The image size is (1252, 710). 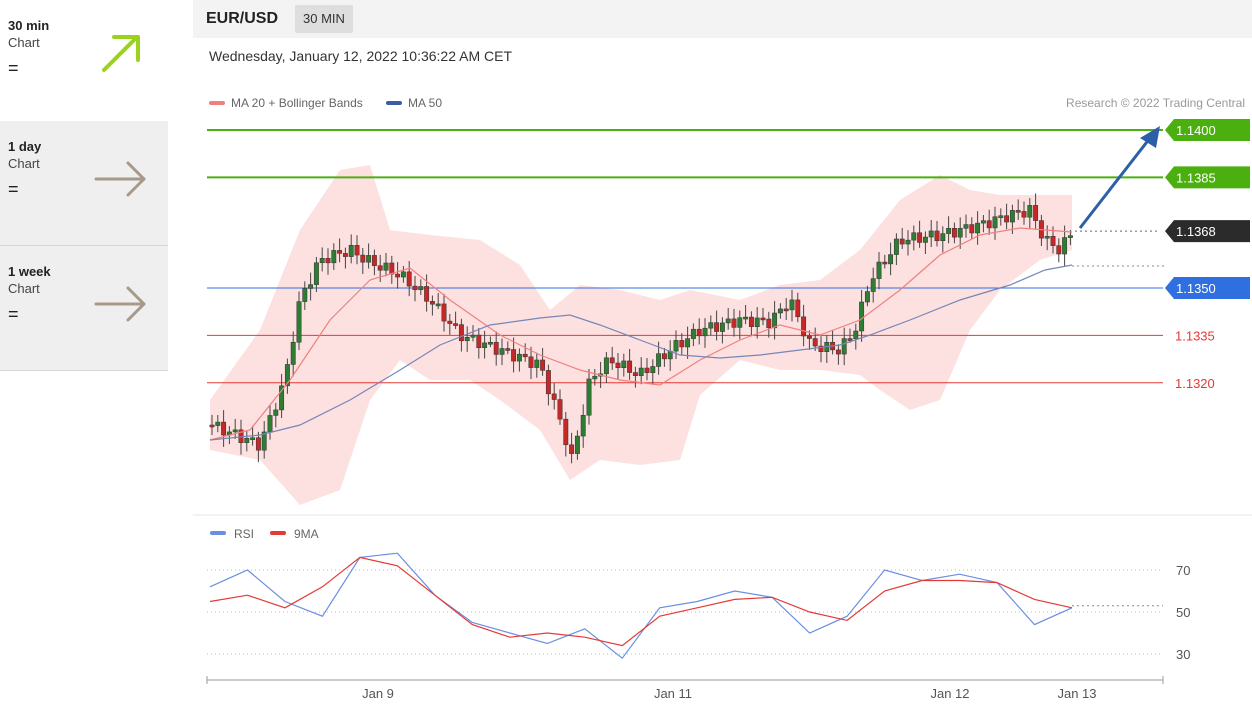 I want to click on arrow-up-right-icon, so click(x=121, y=53).